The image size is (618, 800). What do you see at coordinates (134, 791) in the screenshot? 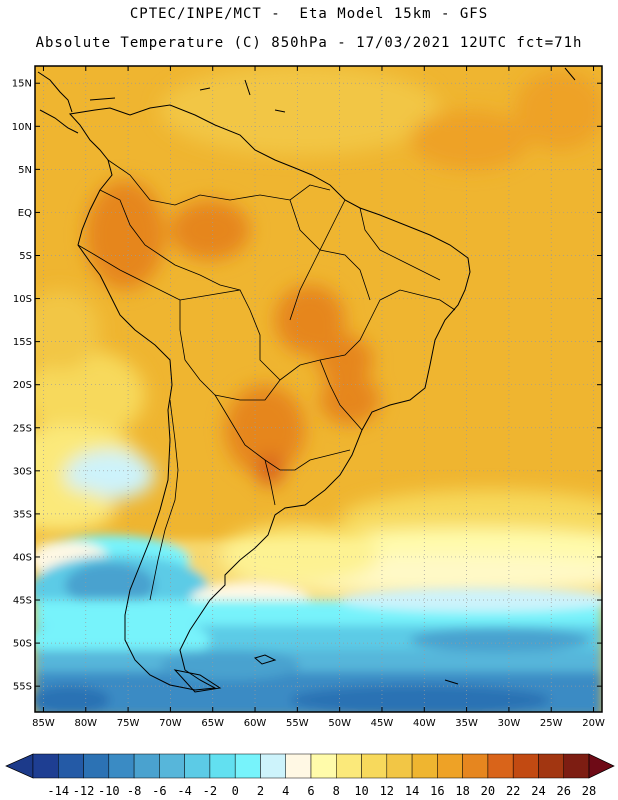
I see `colorbar-label: -8` at bounding box center [134, 791].